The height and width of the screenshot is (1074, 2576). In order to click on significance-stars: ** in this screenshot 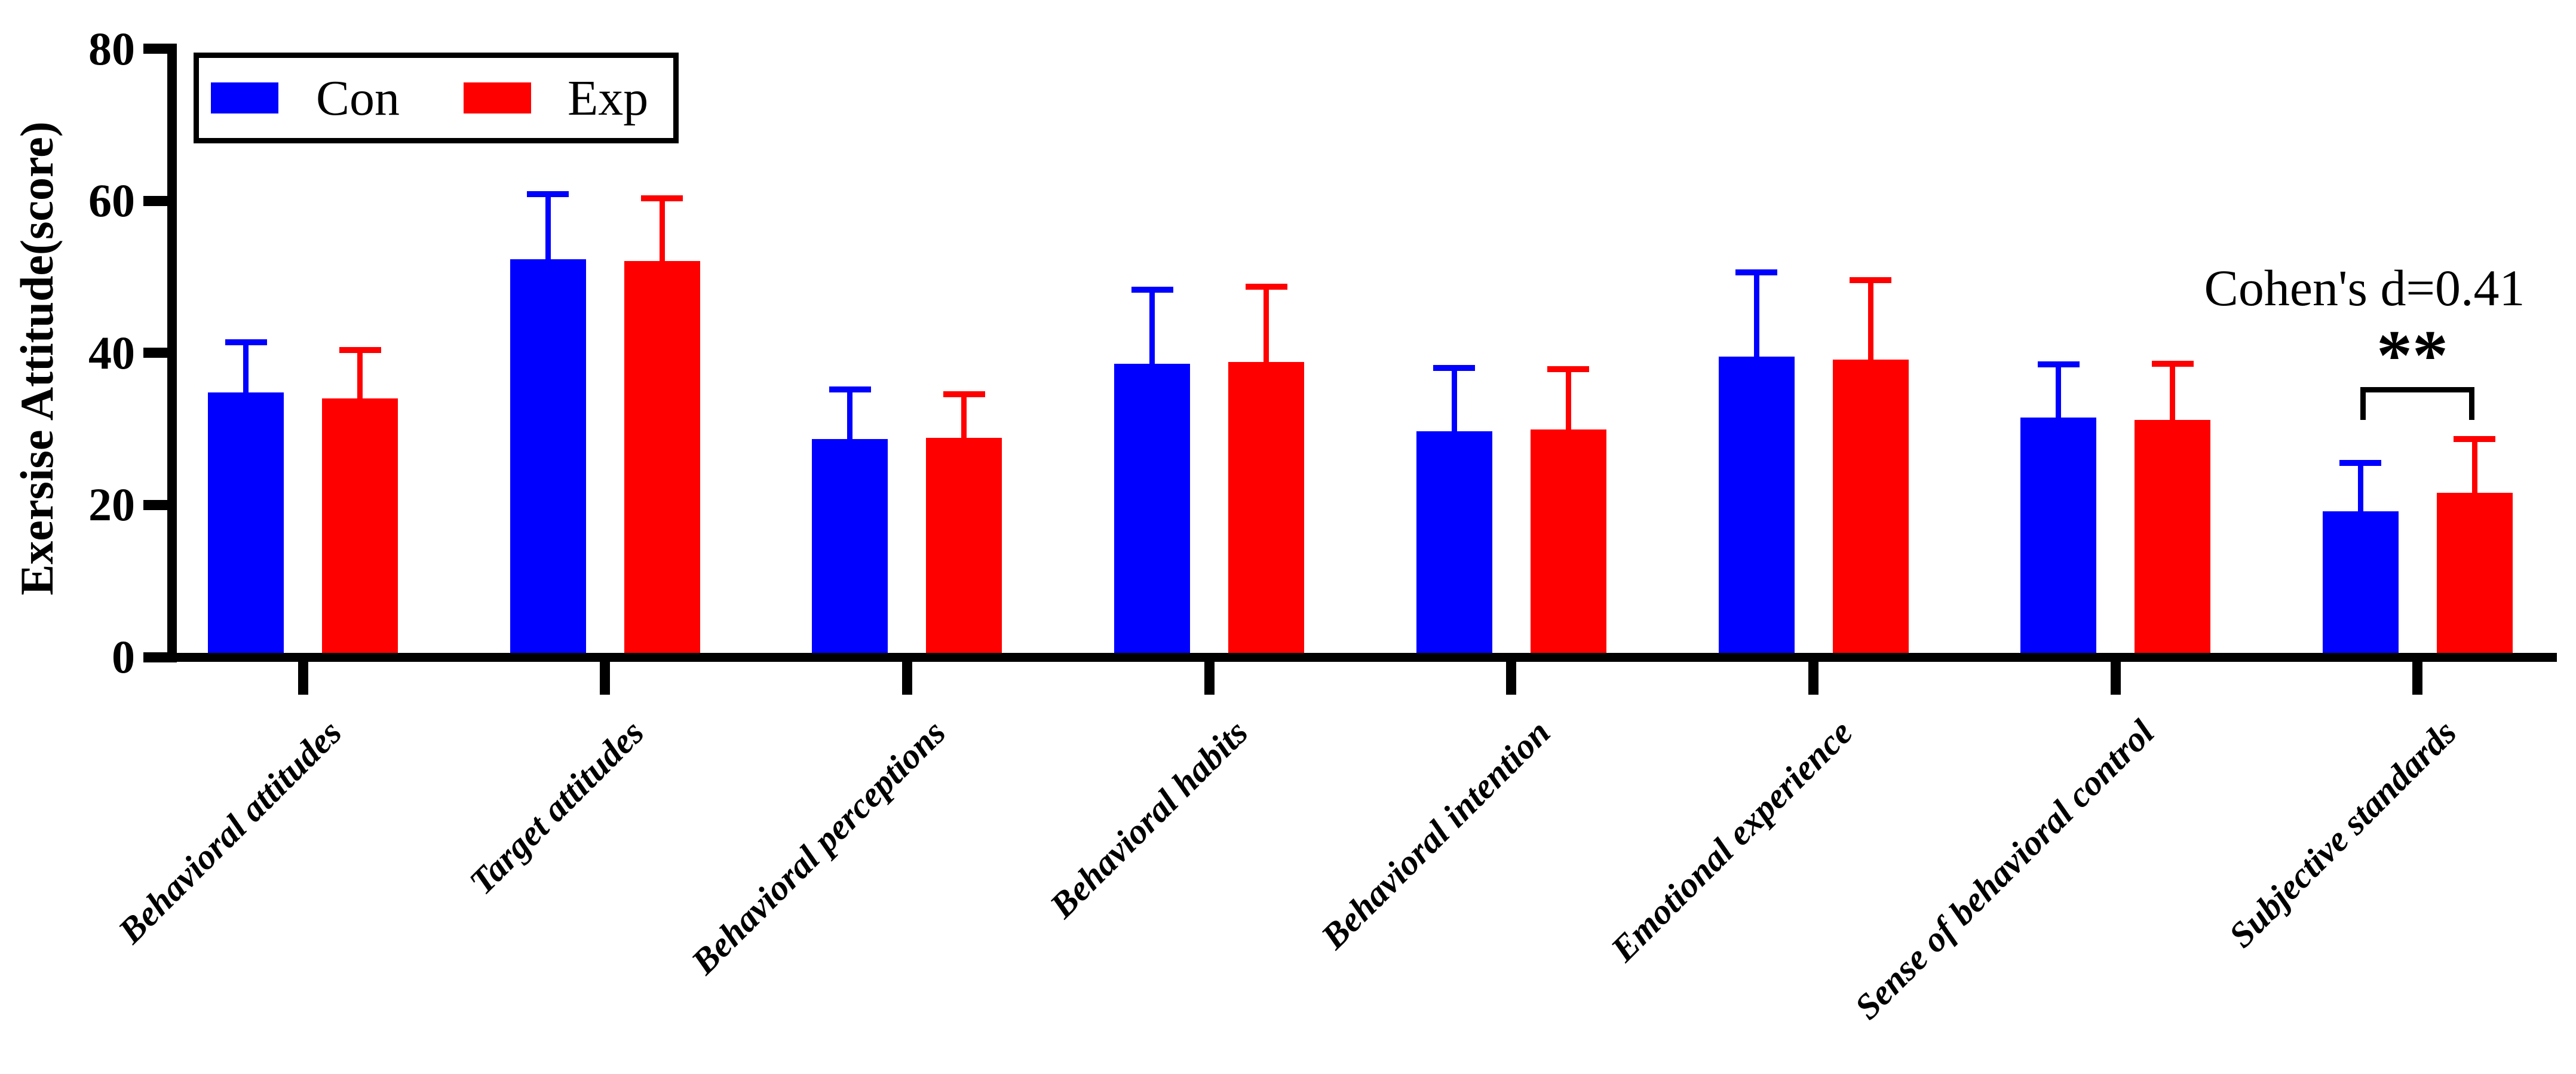, I will do `click(2412, 355)`.